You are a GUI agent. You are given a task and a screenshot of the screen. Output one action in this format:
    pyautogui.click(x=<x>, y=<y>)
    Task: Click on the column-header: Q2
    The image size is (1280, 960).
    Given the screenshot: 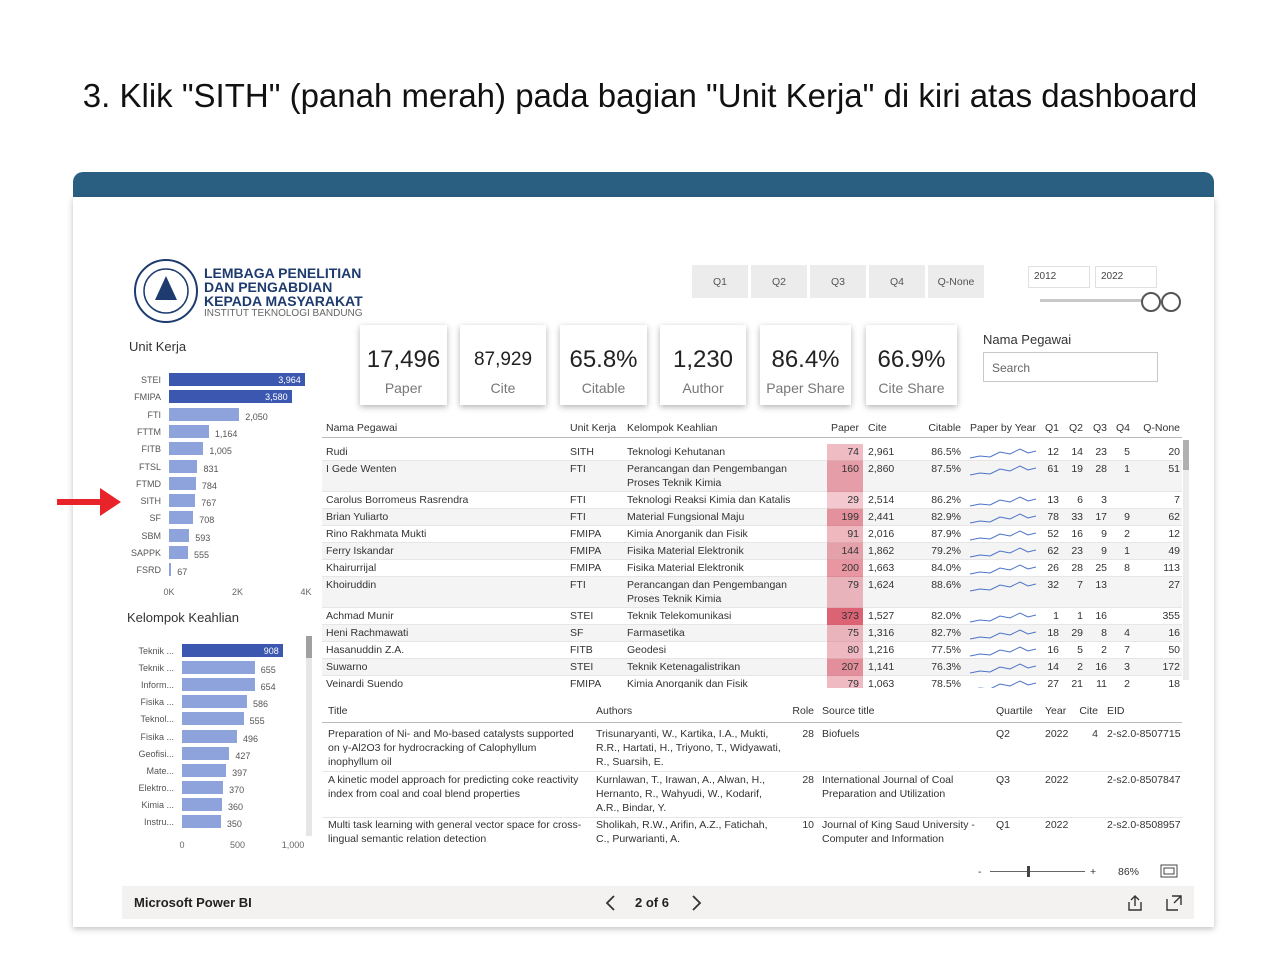 What is the action you would take?
    pyautogui.click(x=1075, y=428)
    